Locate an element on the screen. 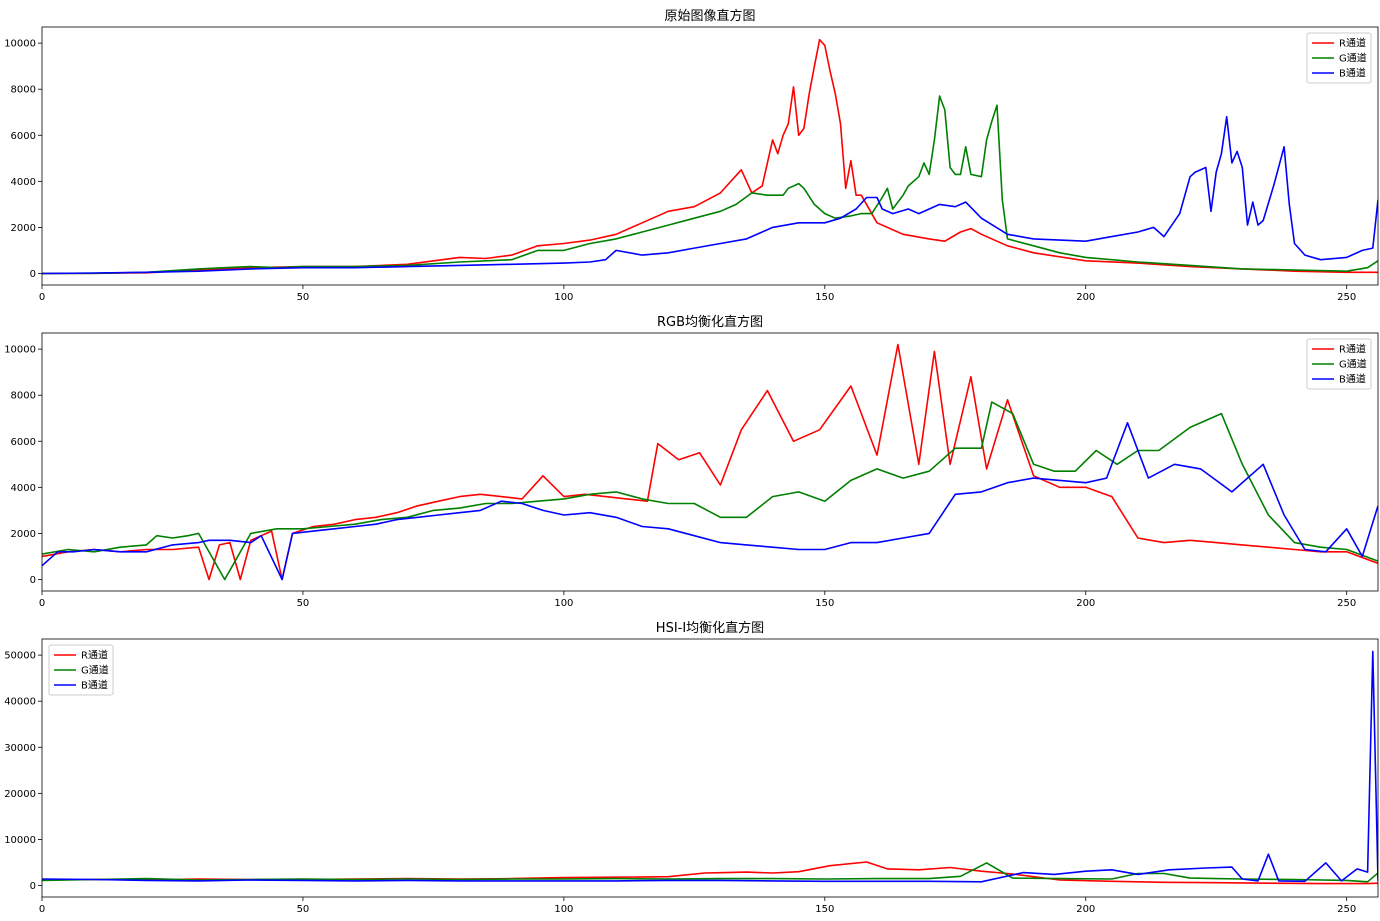 This screenshot has width=1380, height=921. y-tick-label: 50000 is located at coordinates (20, 656).